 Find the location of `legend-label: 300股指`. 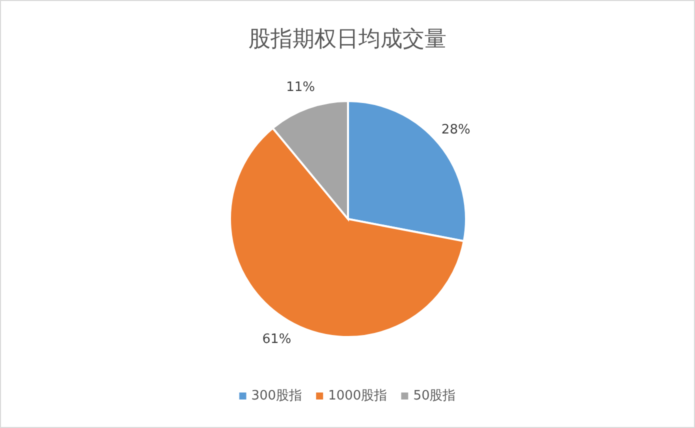

legend-label: 300股指 is located at coordinates (276, 396).